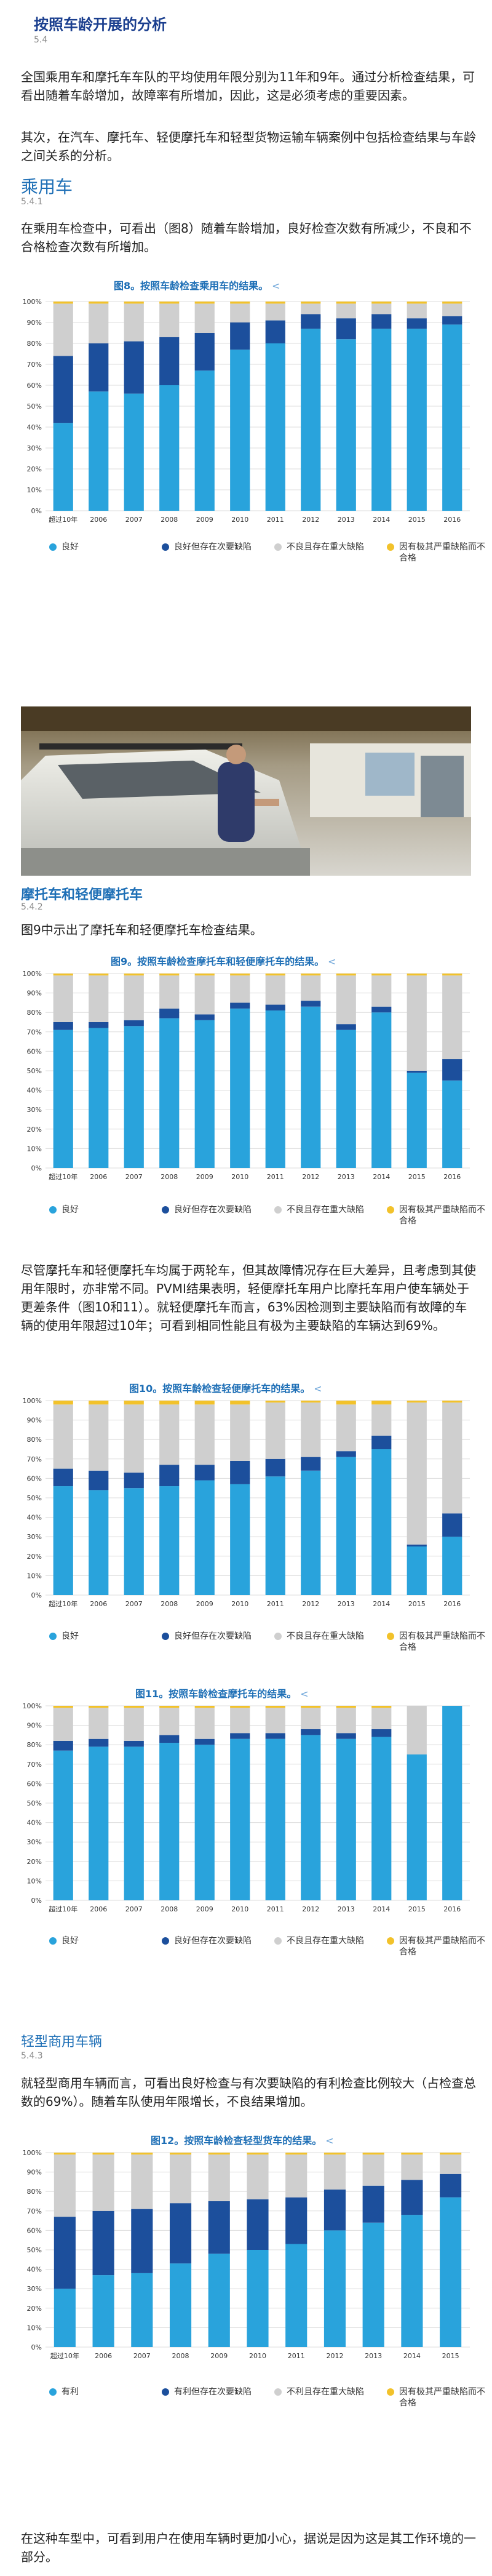 The height and width of the screenshot is (2576, 492). What do you see at coordinates (310, 1177) in the screenshot?
I see `x-tick-label: 2012` at bounding box center [310, 1177].